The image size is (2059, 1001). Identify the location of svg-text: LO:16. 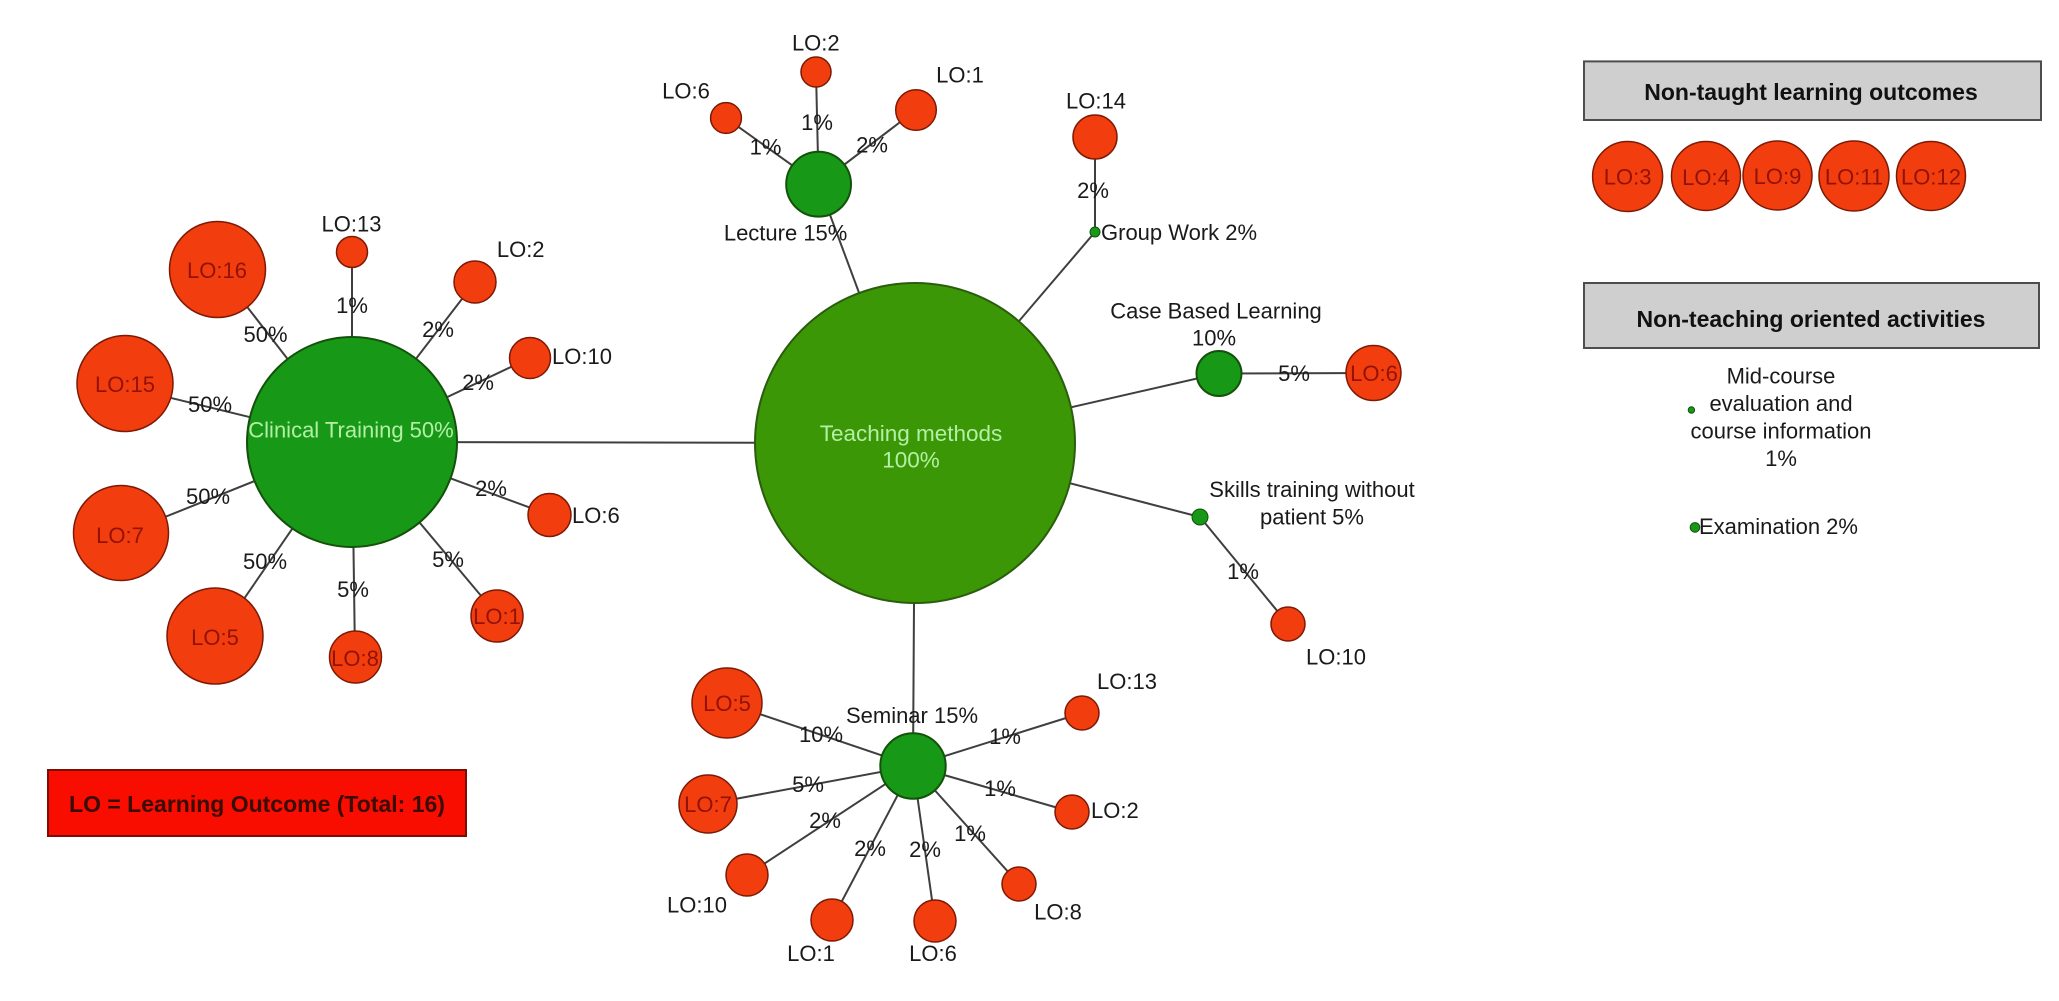
(217, 270).